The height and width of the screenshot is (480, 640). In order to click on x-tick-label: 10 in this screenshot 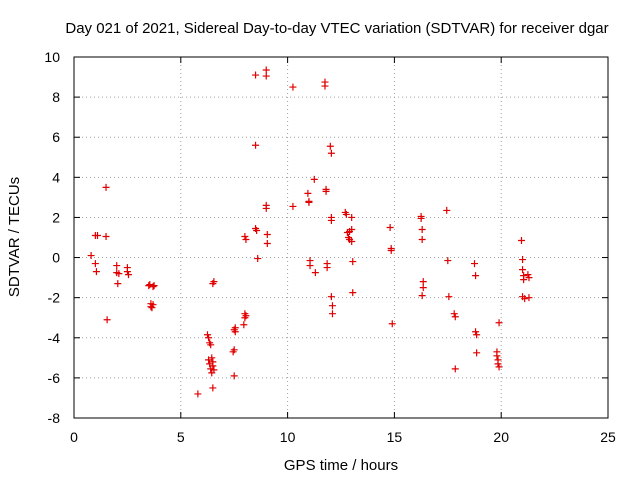, I will do `click(288, 437)`.